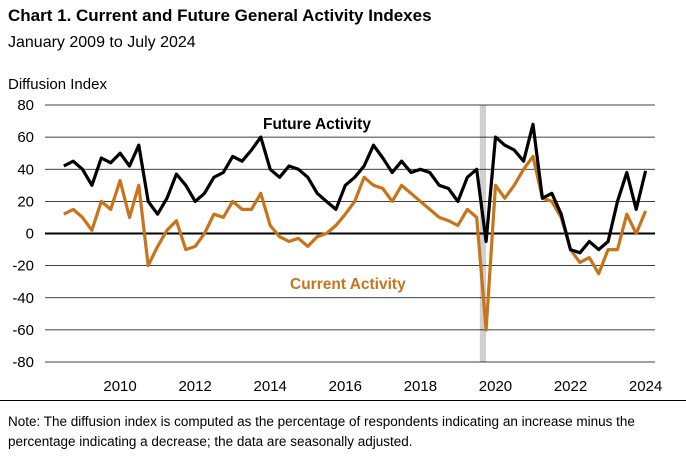 The image size is (686, 461). I want to click on y-tick-label: -60, so click(23, 330).